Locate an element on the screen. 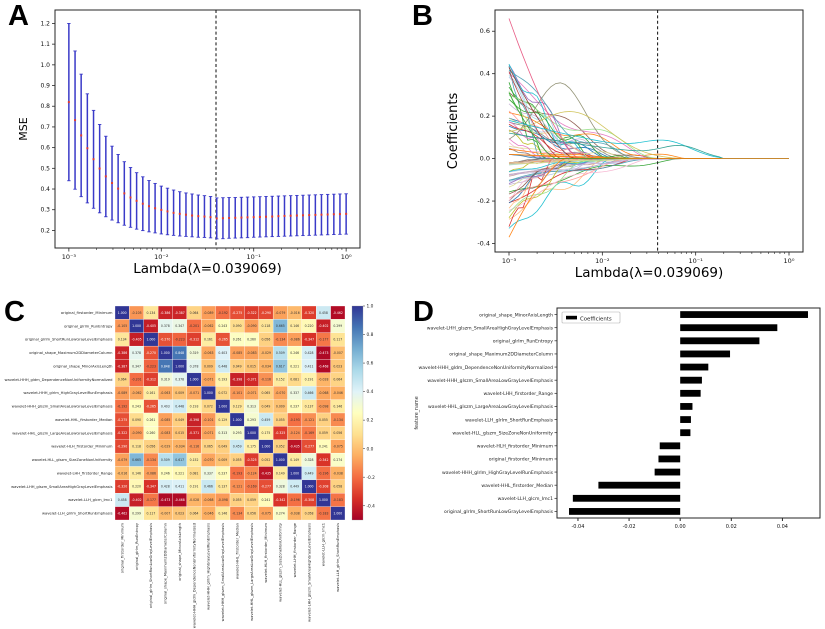 The image size is (825, 629). heatmap-cell-value: 0.466 is located at coordinates (208, 487).